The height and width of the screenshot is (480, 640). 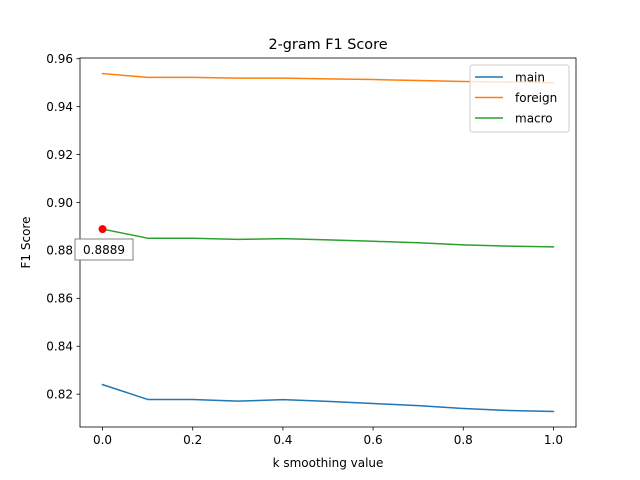 I want to click on annotation-box, so click(x=104, y=249).